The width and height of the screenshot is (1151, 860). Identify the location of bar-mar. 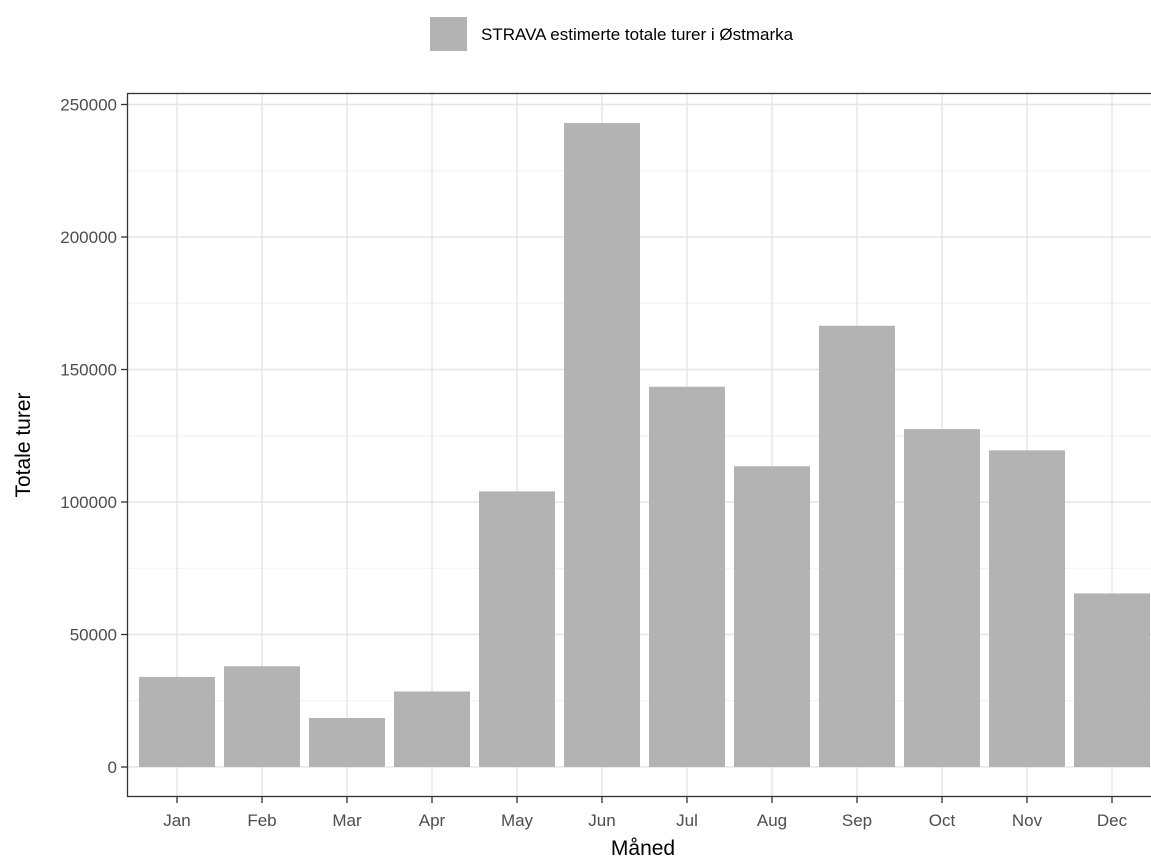
(347, 742).